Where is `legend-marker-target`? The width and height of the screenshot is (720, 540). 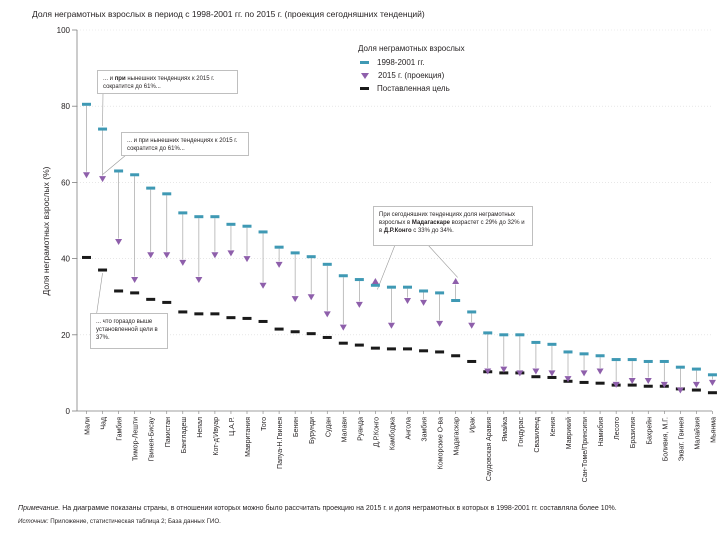
legend-marker-target is located at coordinates (364, 88).